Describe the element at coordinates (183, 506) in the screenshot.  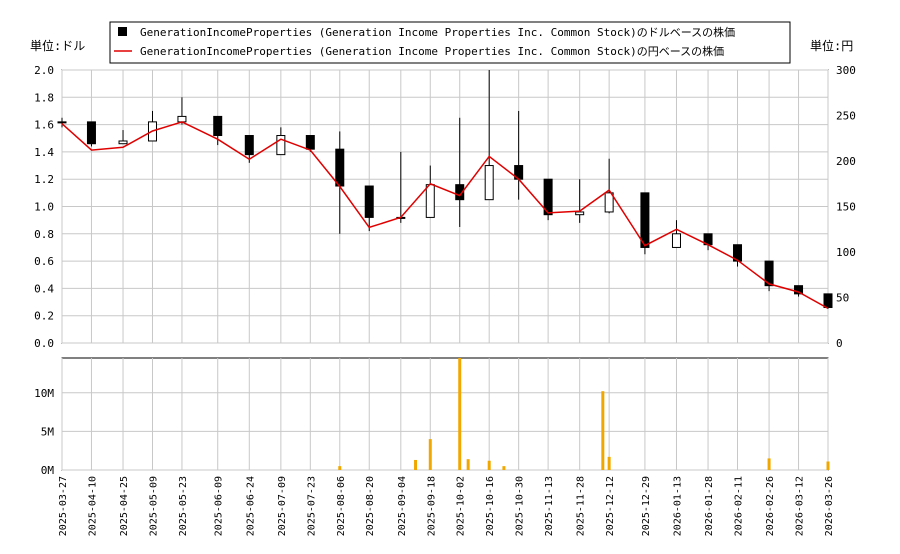
I see `x-tick-label: 2025-05-23` at that location.